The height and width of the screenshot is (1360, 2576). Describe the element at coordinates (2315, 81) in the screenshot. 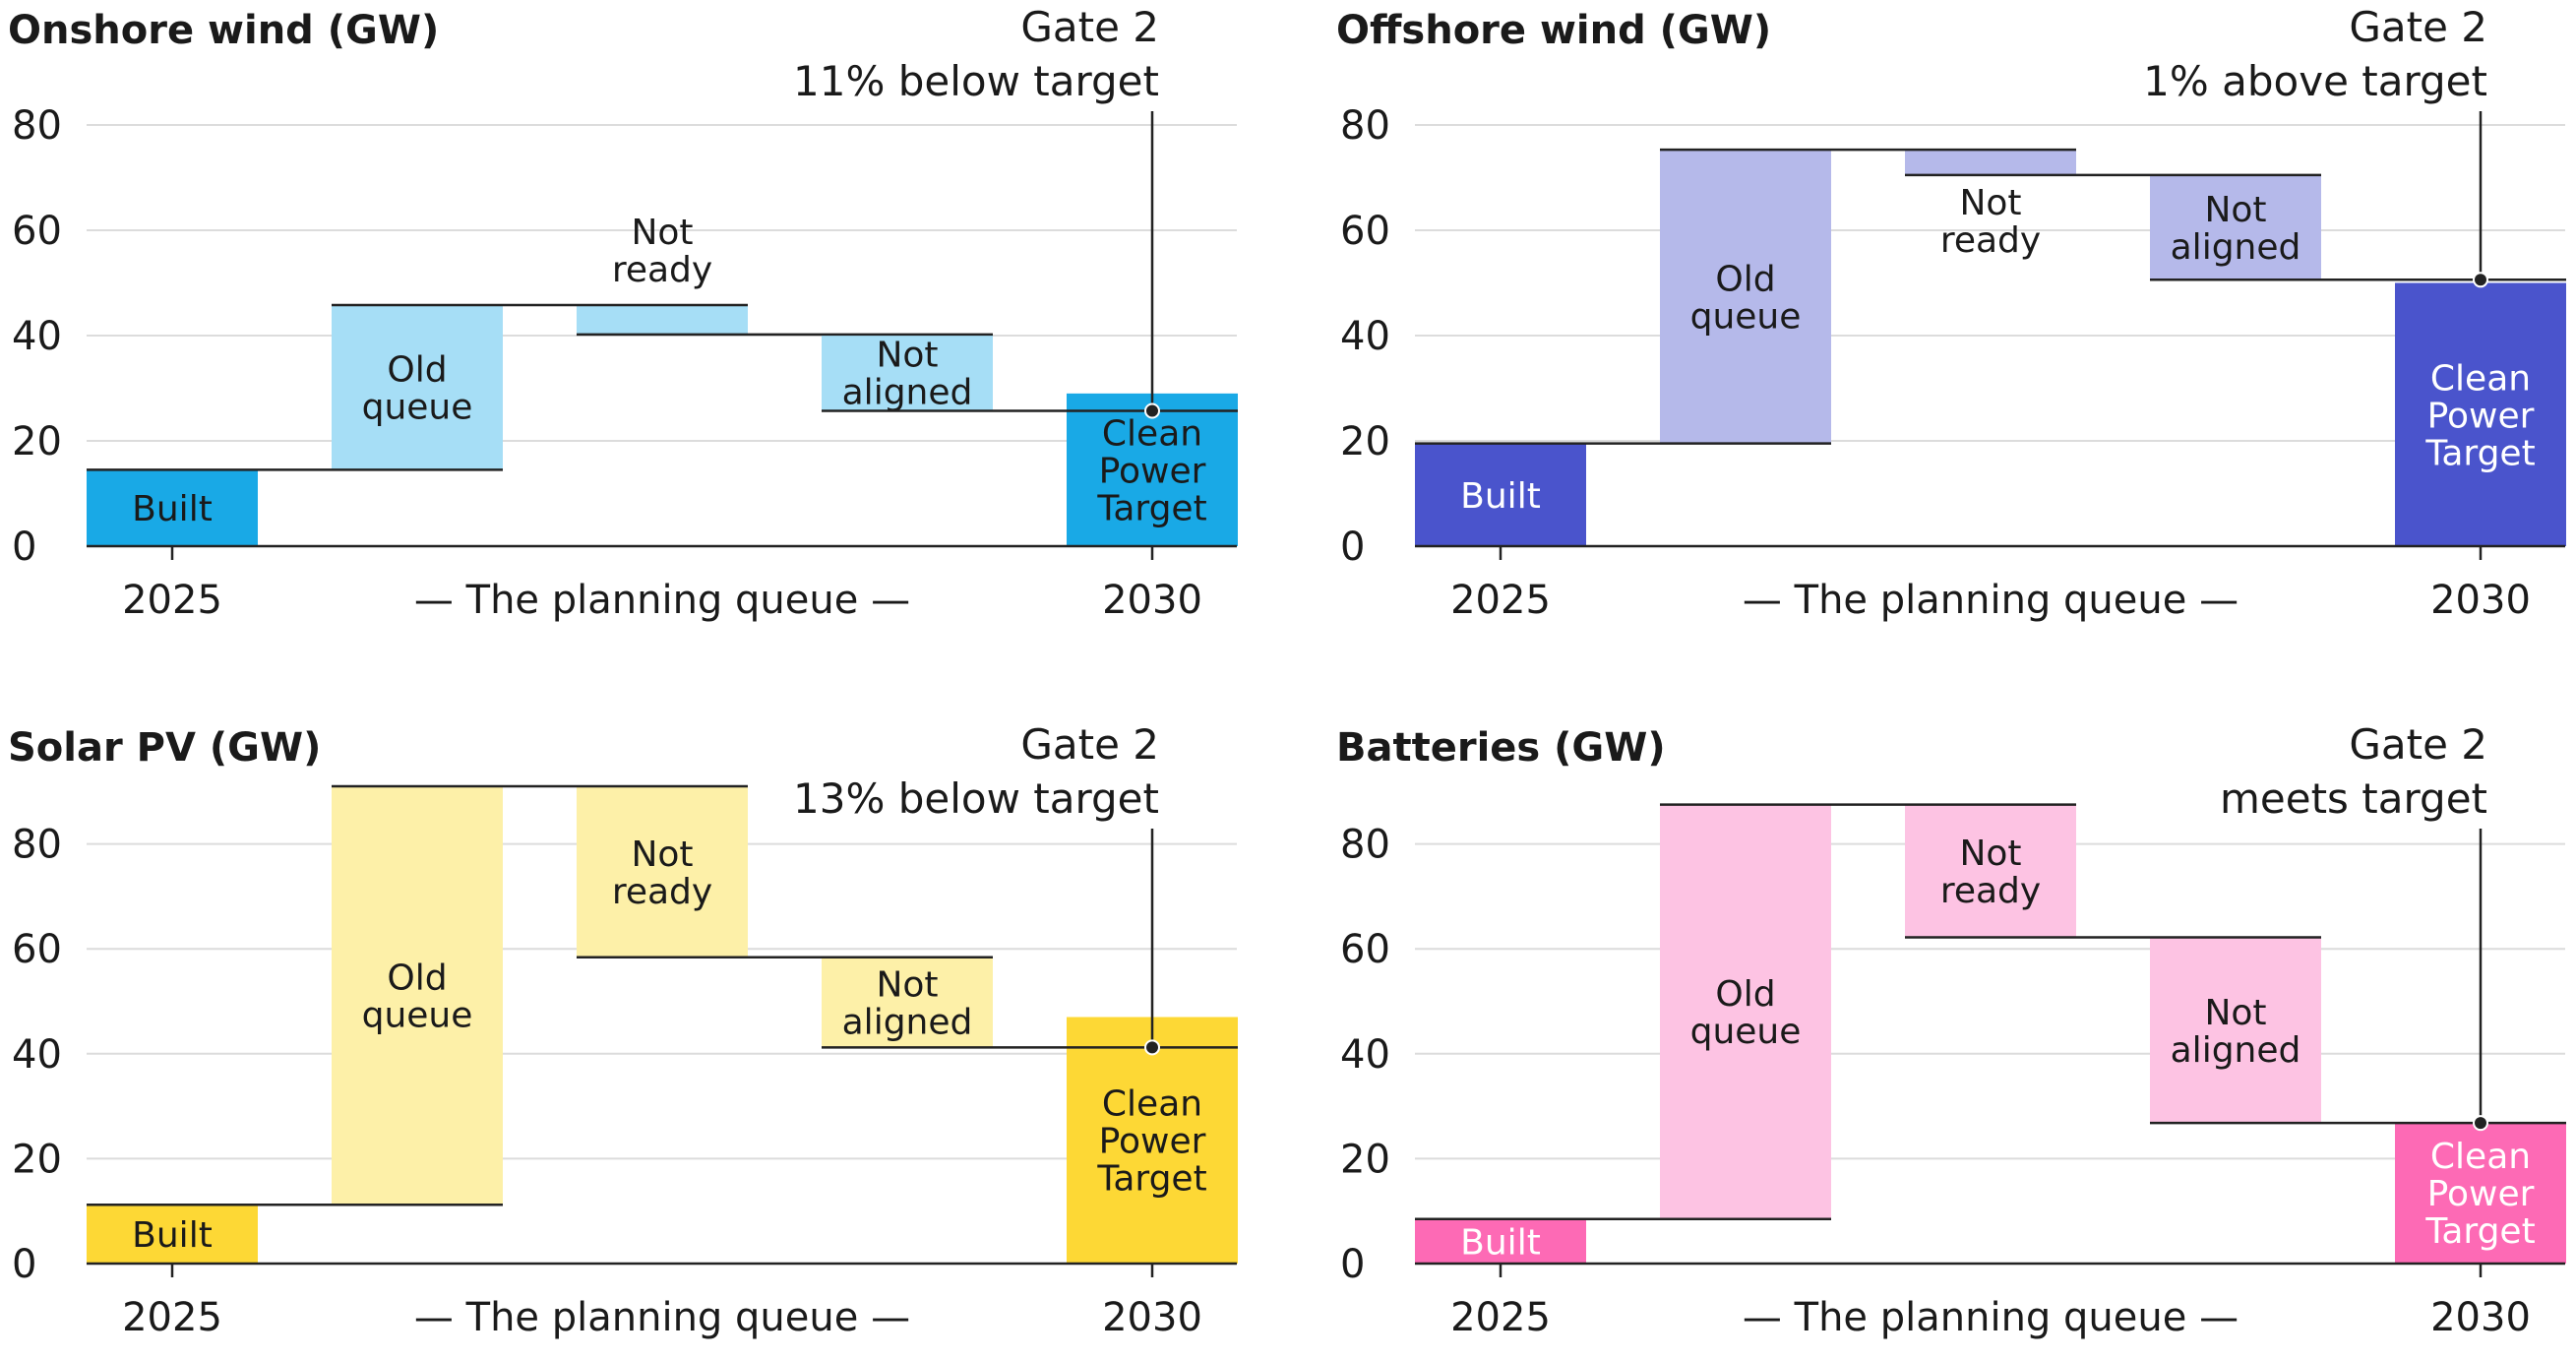

I see `gate2-annotation-line: 1% above target` at that location.